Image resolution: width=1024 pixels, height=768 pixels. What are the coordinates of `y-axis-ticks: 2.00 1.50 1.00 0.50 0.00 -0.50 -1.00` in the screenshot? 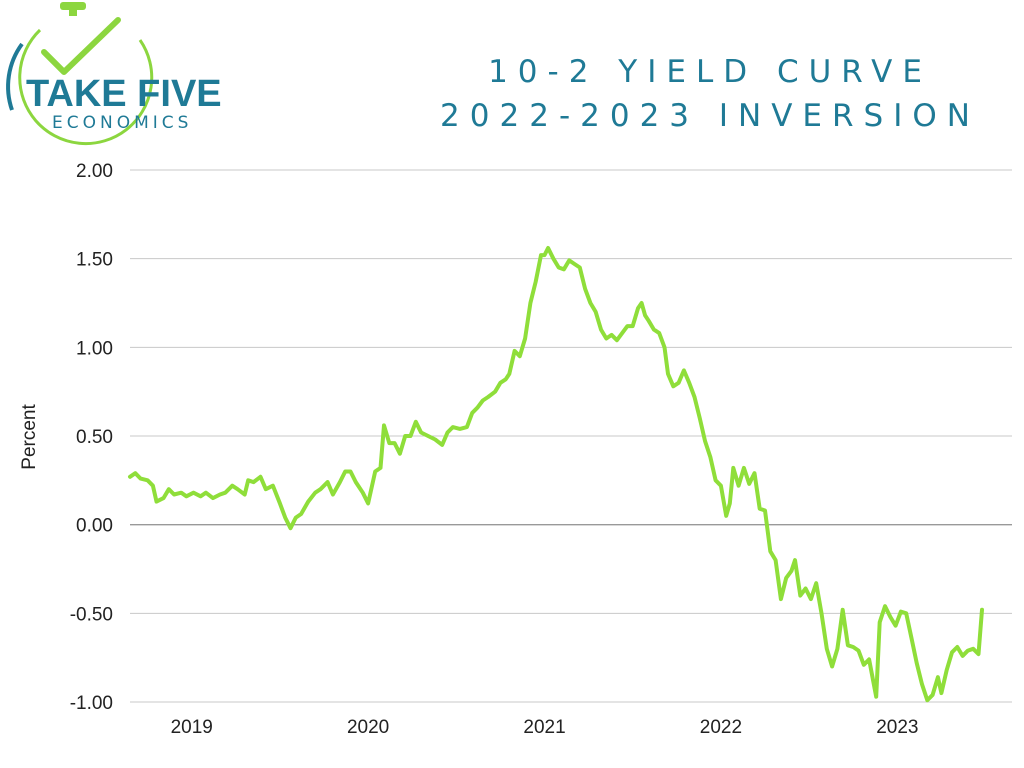 It's located at (91, 437).